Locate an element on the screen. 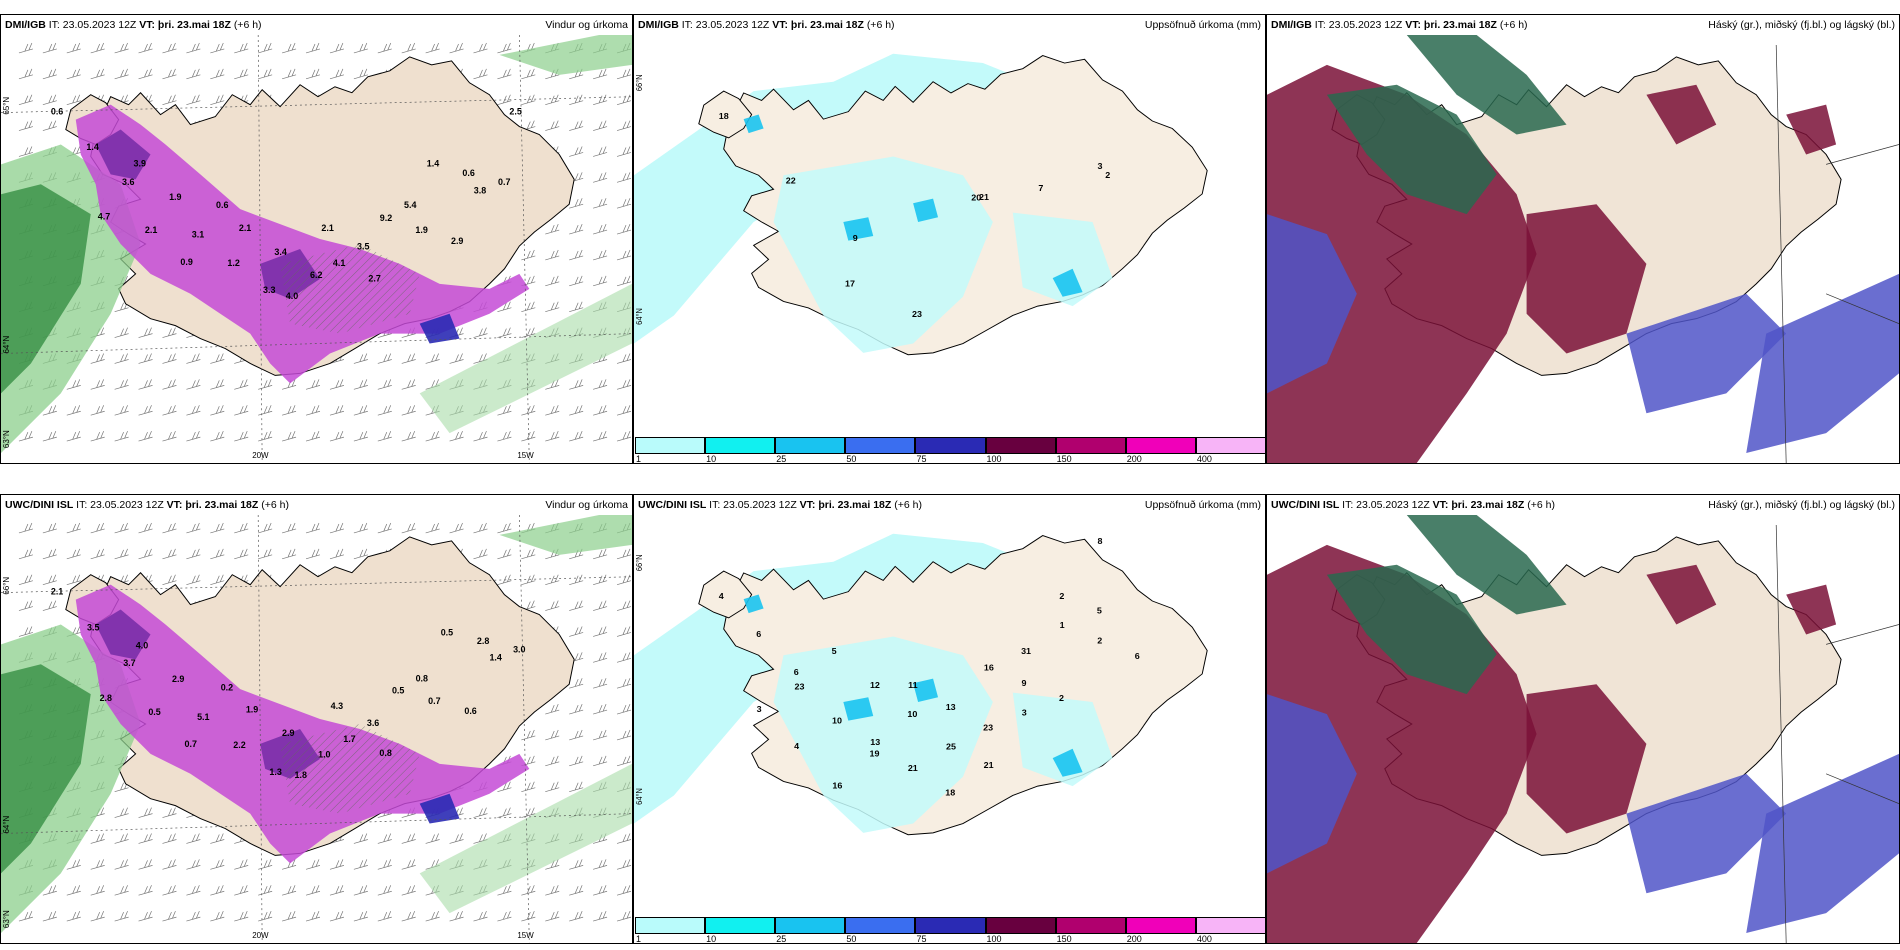 Image resolution: width=1900 pixels, height=950 pixels. value-label: 1.4 is located at coordinates (92, 147).